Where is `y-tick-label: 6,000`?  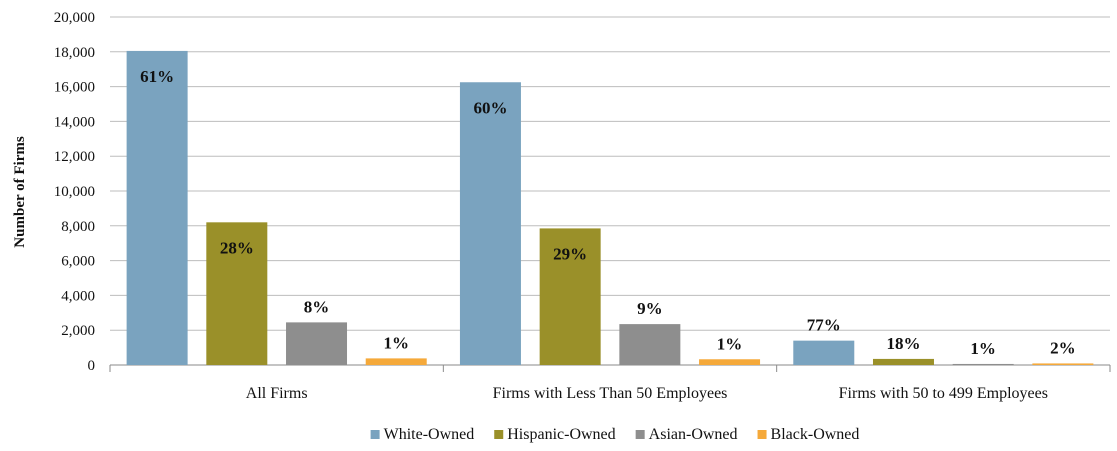 y-tick-label: 6,000 is located at coordinates (78, 262).